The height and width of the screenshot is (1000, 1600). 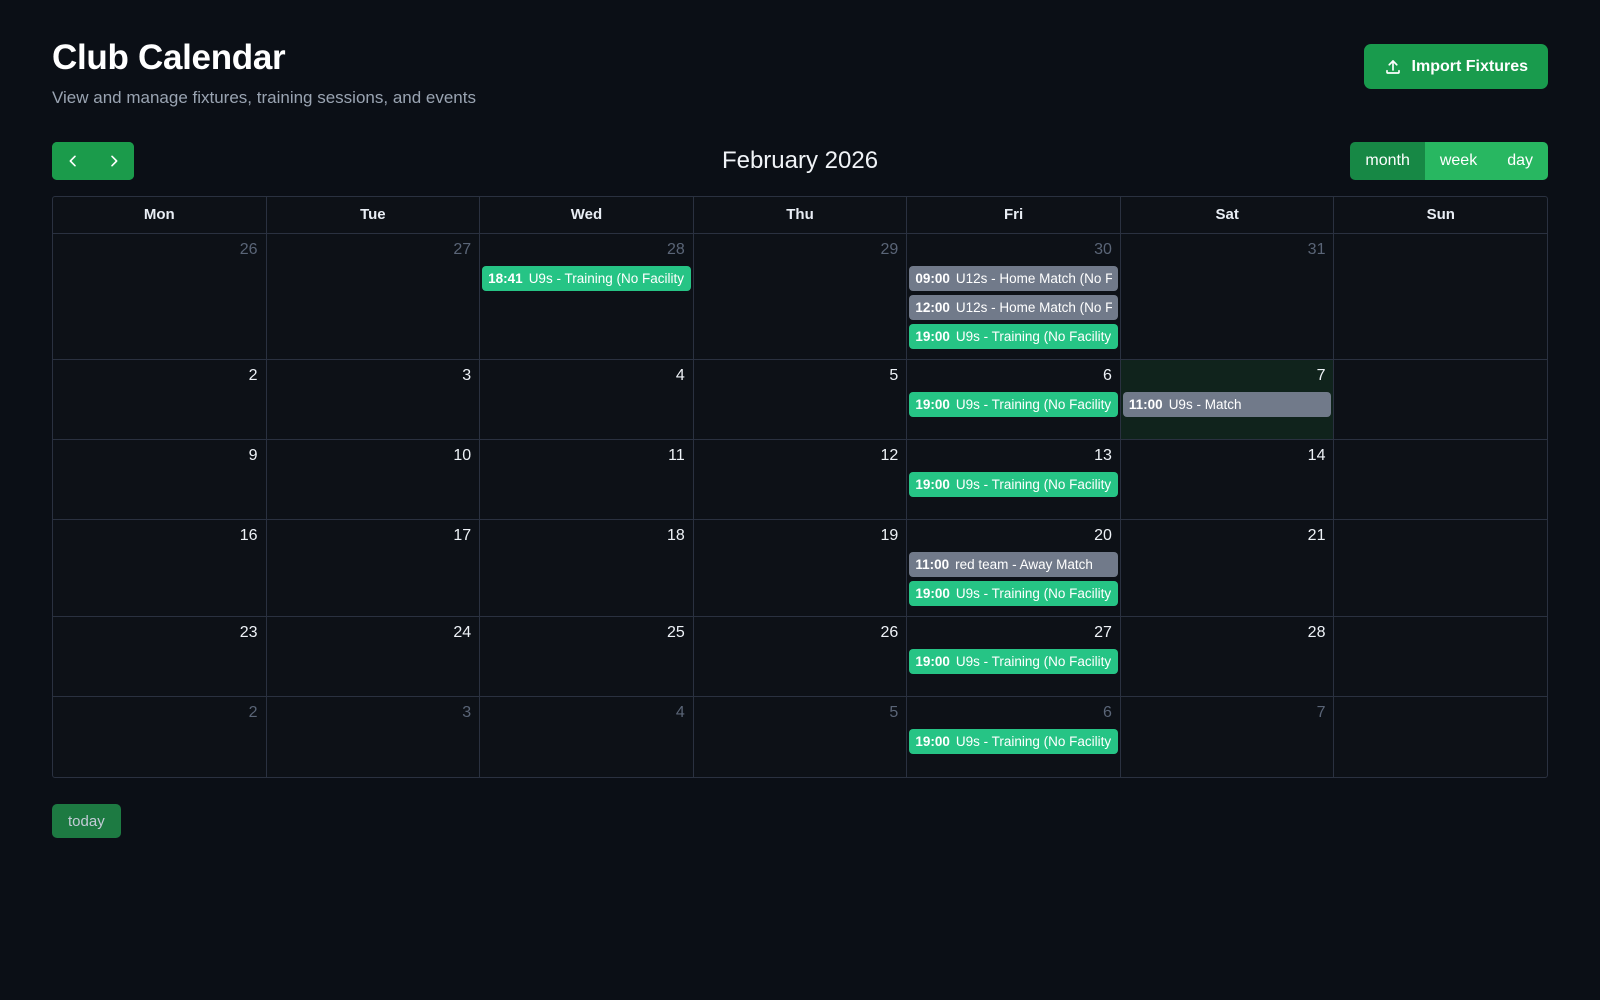 I want to click on calendar-day-cell: 12, so click(x=801, y=480).